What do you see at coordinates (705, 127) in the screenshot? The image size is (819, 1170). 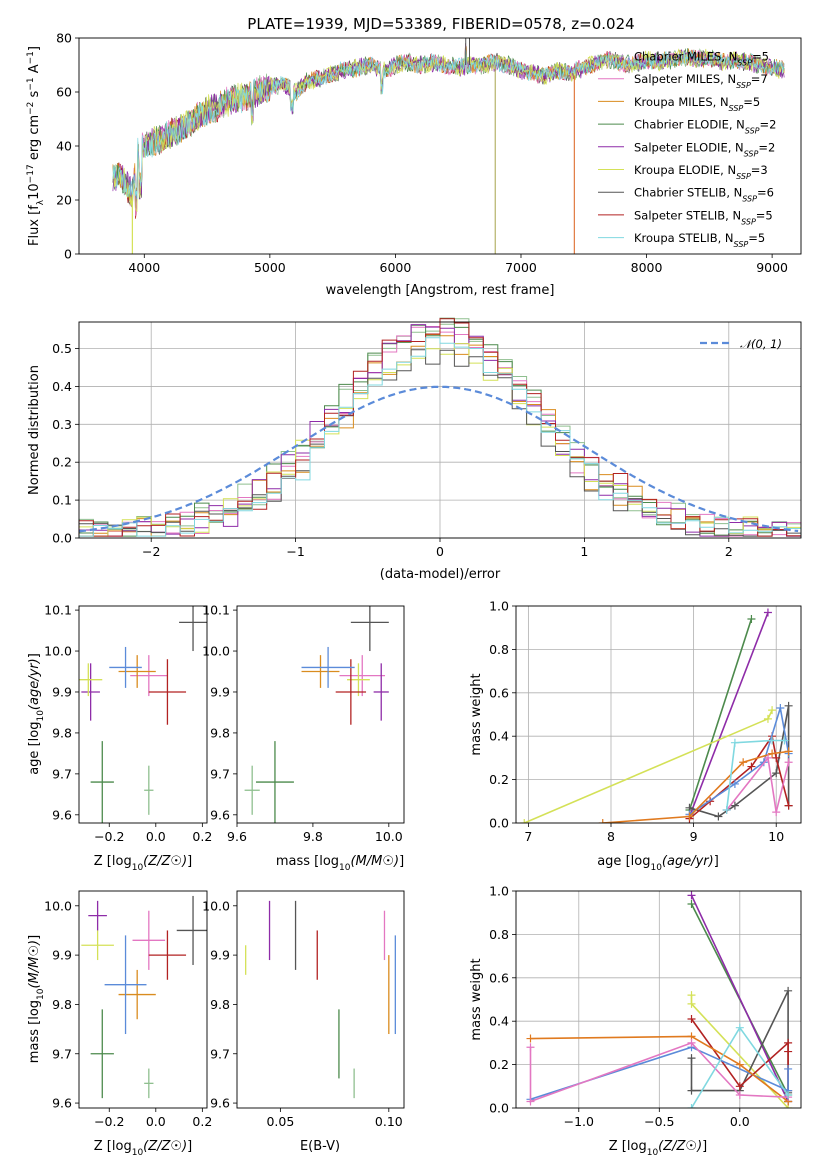 I see `legend-label: Chabrier ELODIE, NSSP=2` at bounding box center [705, 127].